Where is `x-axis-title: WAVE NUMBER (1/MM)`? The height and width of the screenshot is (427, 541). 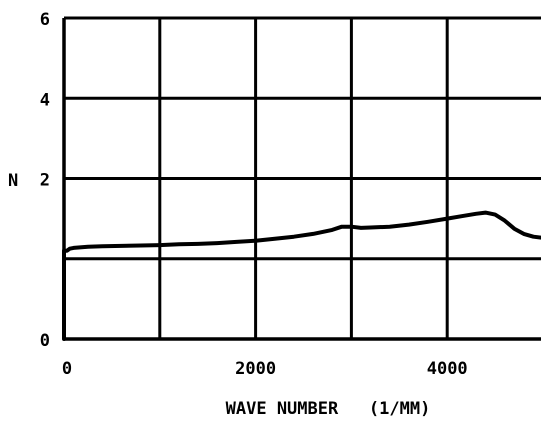 x-axis-title: WAVE NUMBER (1/MM) is located at coordinates (328, 409).